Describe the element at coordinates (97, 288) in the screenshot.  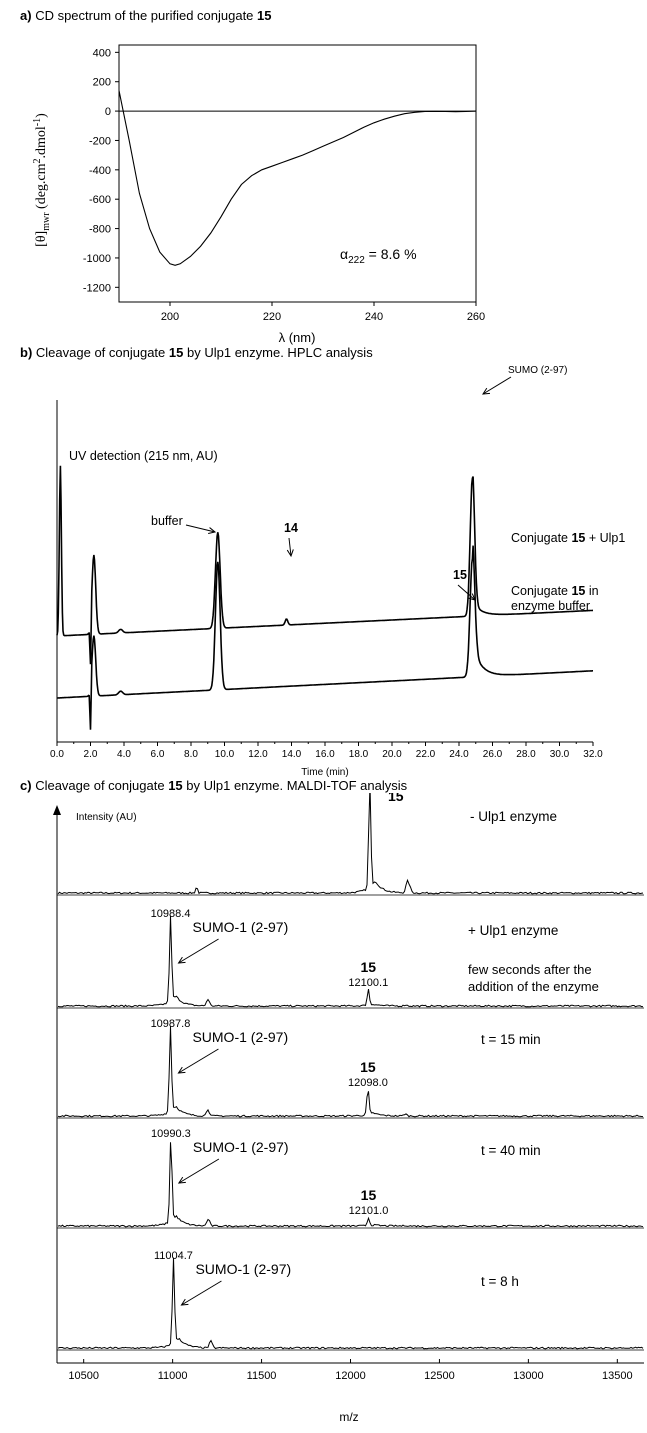
I see `cd-ytick-label: -1200` at that location.